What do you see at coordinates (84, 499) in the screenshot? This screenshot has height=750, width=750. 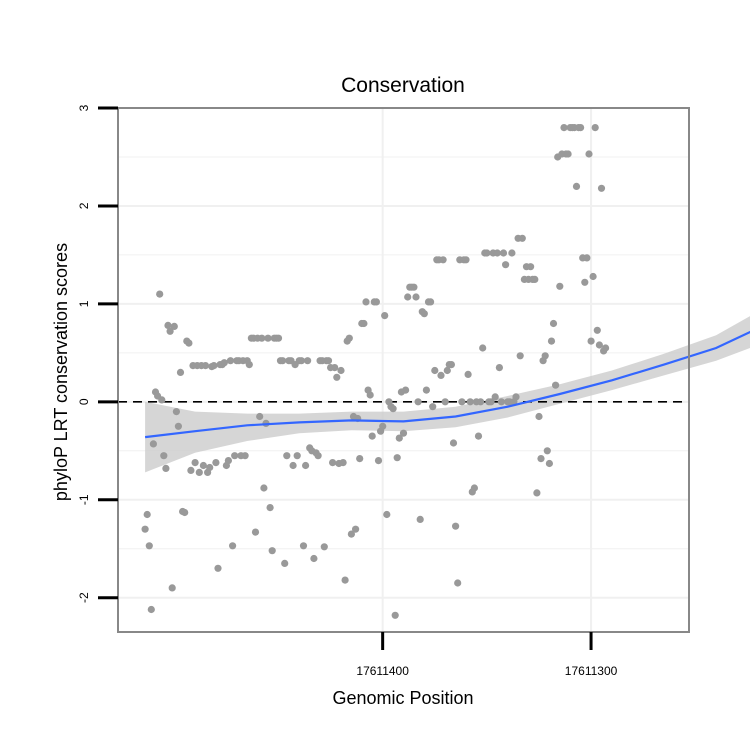 I see `y-tick-label: -1` at bounding box center [84, 499].